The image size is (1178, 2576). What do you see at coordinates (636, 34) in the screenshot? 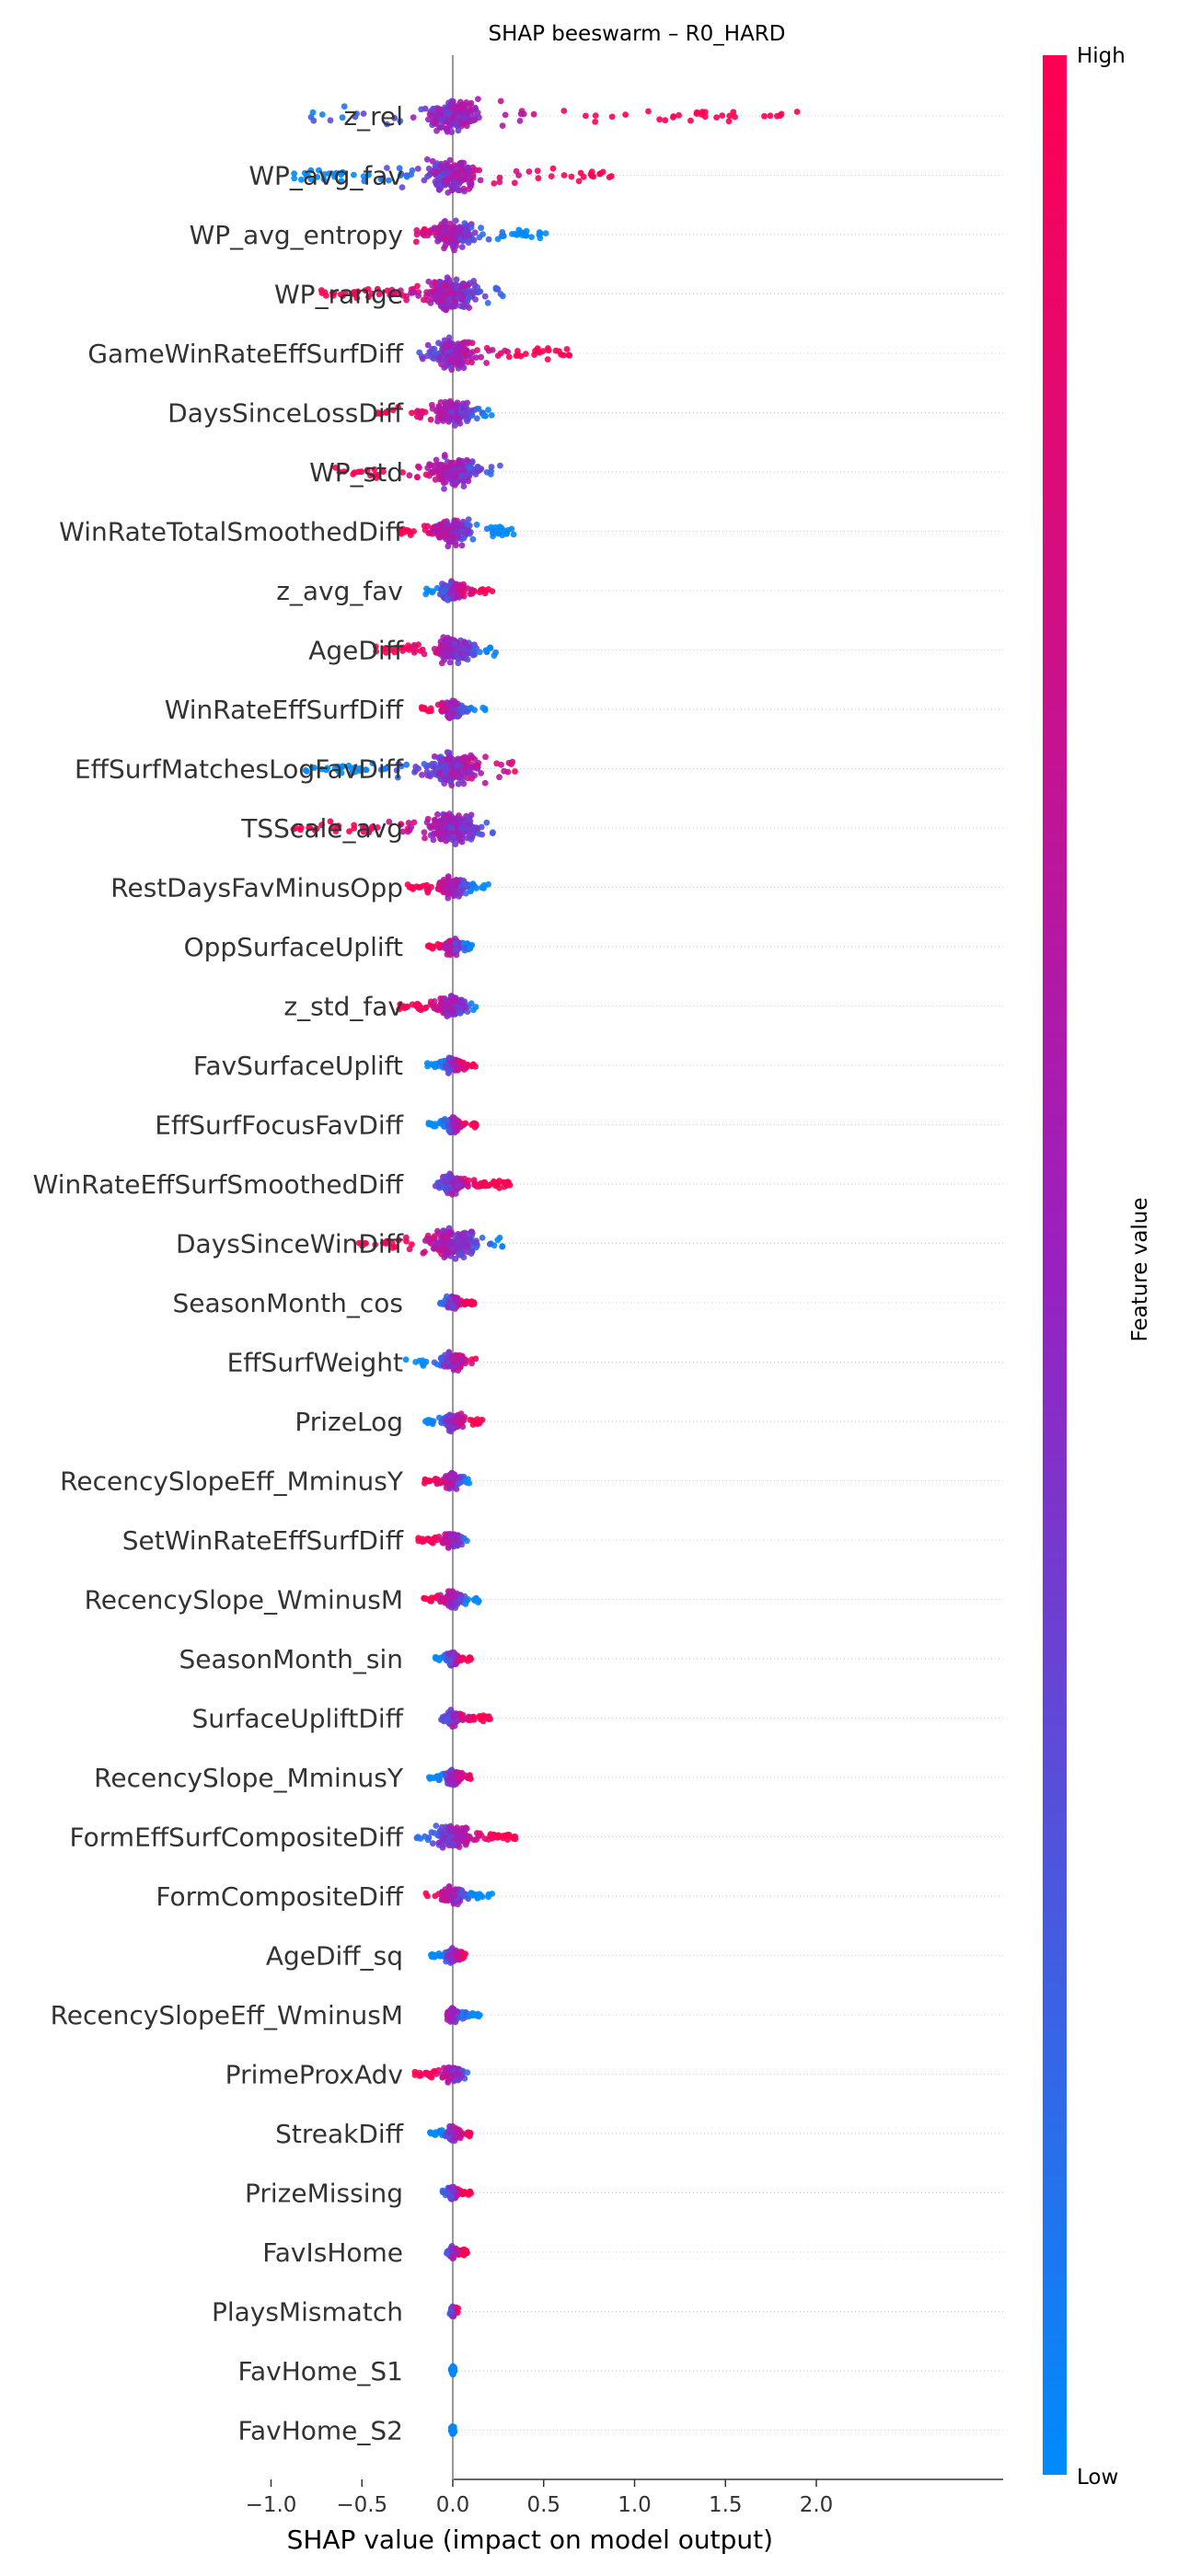
I see `chart-title: SHAP beeswarm – R0_HARD` at bounding box center [636, 34].